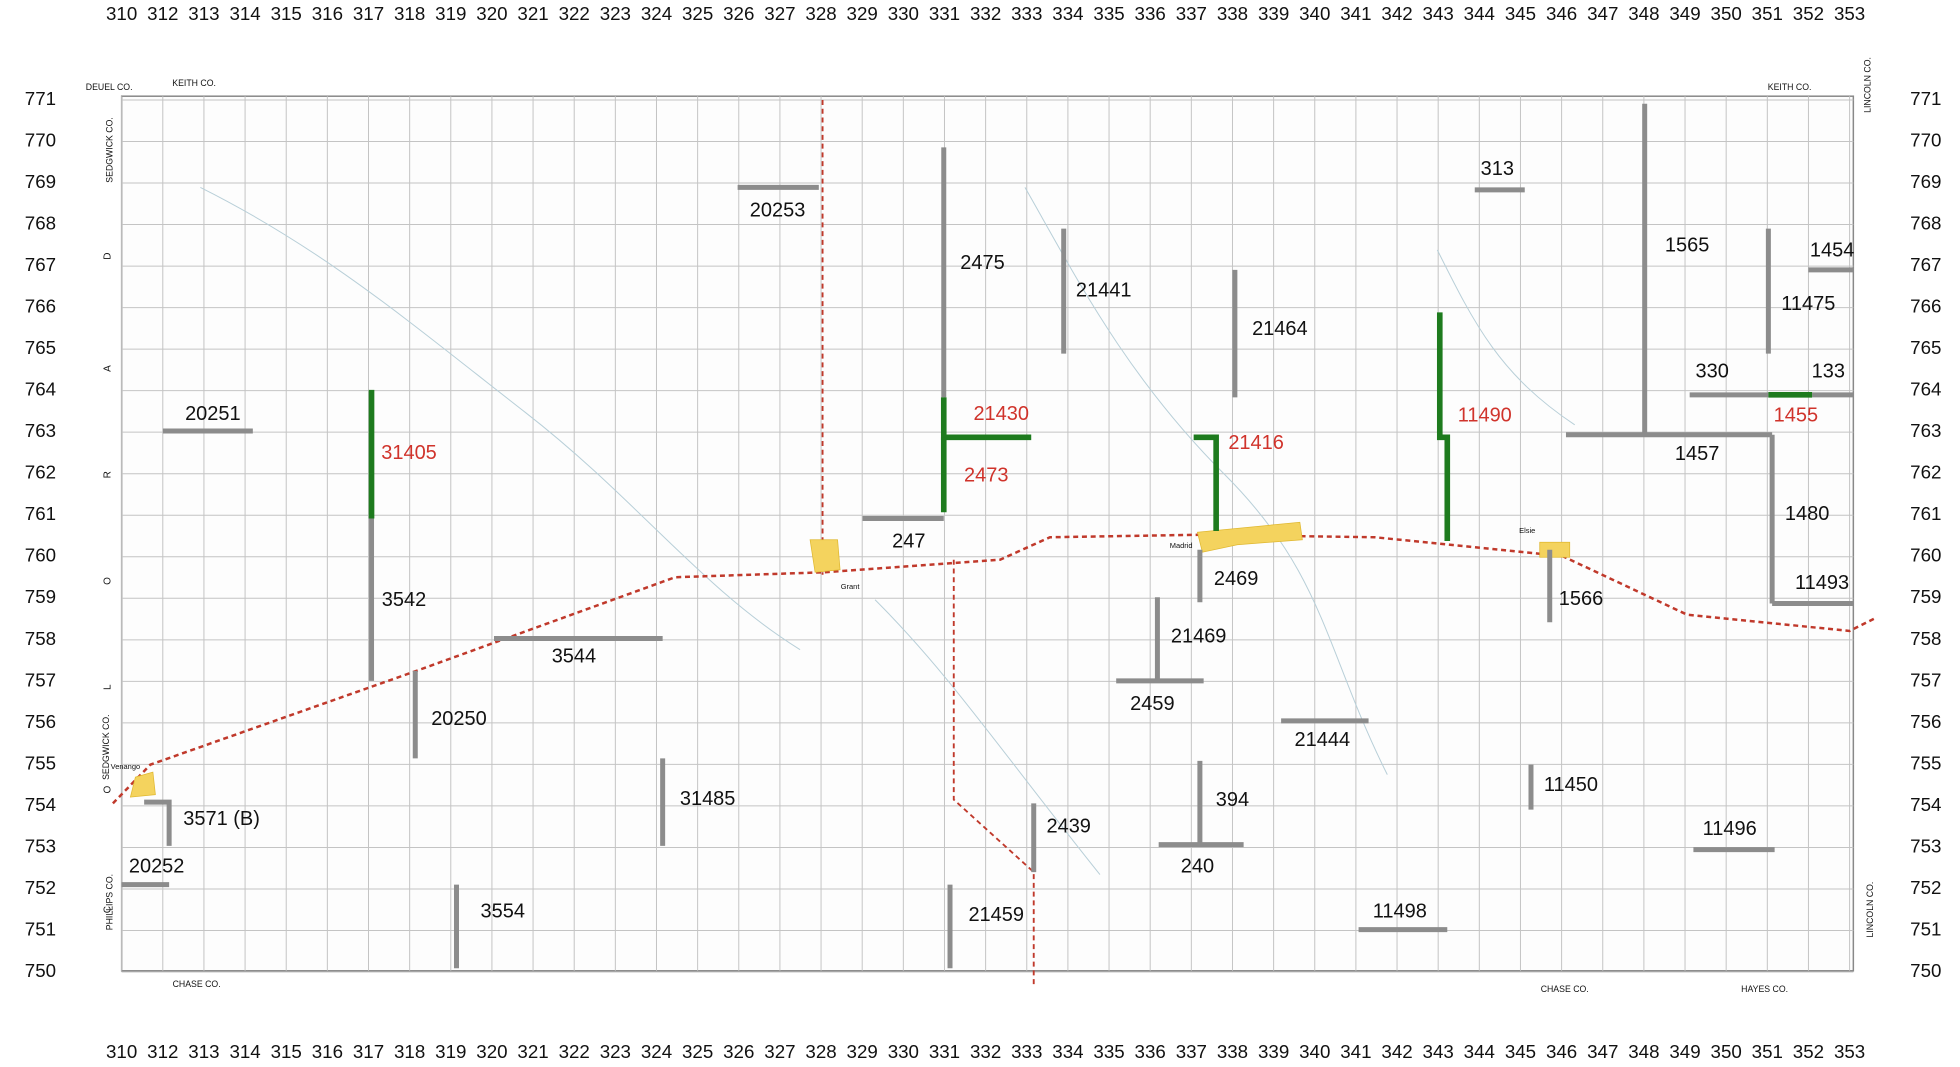  Describe the element at coordinates (1355, 1051) in the screenshot. I see `range-number: 341` at that location.